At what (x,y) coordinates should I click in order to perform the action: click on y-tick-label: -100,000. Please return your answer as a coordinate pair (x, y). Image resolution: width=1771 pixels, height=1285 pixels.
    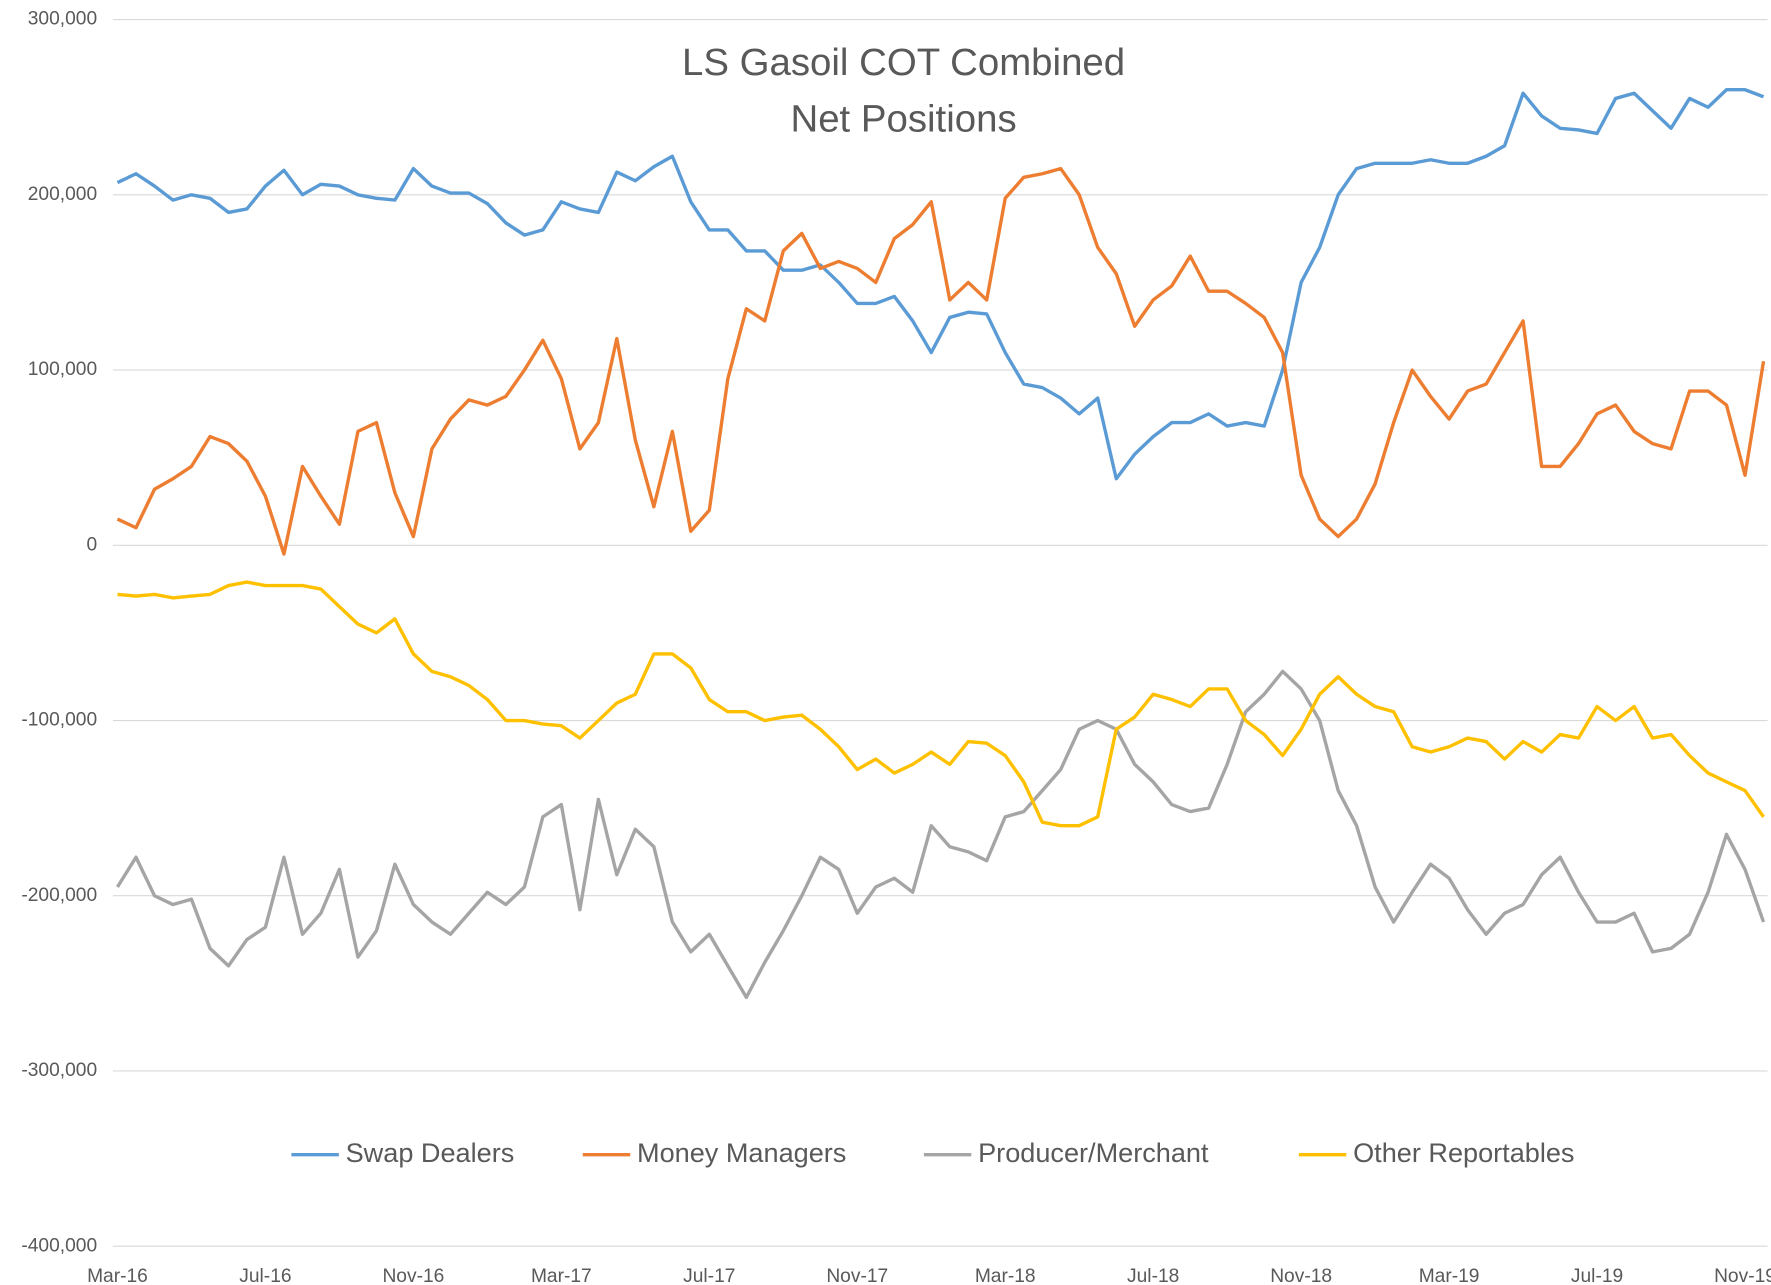
    Looking at the image, I should click on (59, 720).